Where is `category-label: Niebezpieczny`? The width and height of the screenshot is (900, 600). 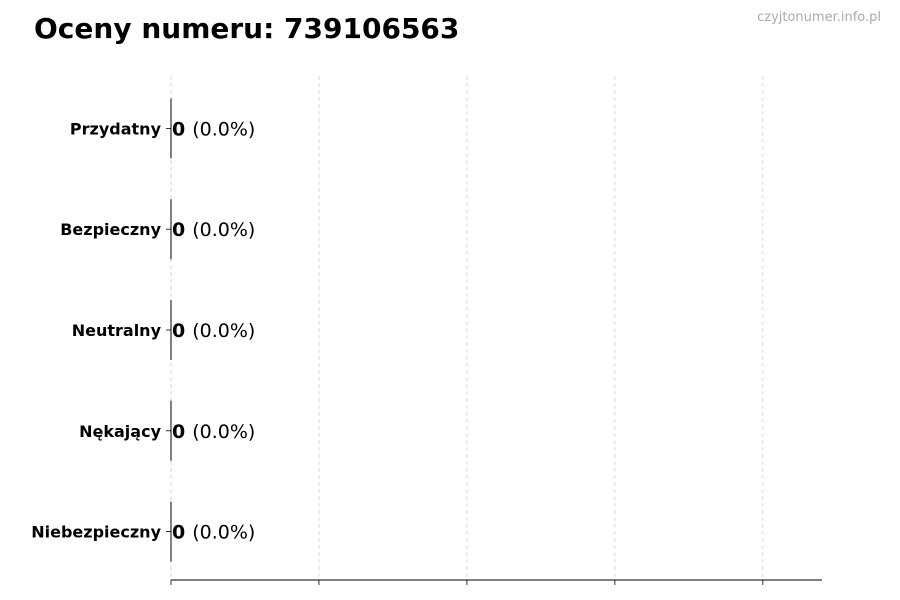
category-label: Niebezpieczny is located at coordinates (96, 532).